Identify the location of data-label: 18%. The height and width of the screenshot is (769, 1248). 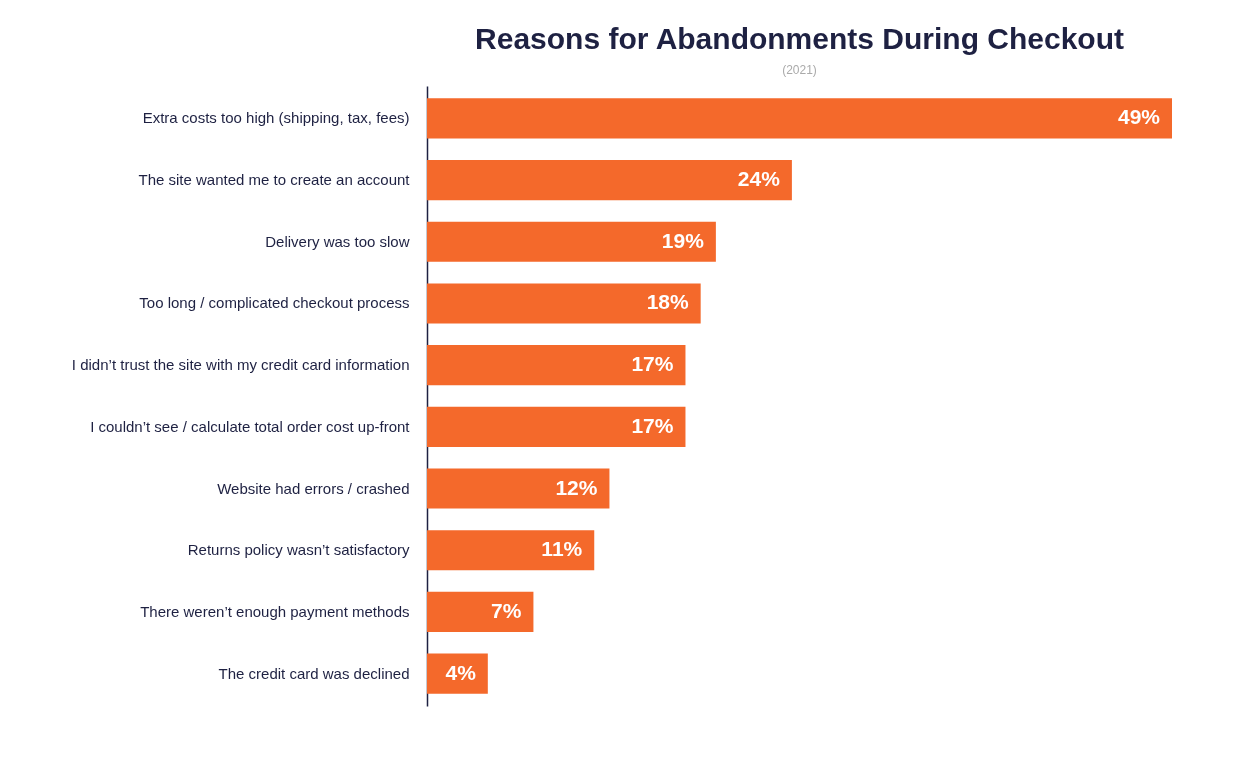
(667, 302).